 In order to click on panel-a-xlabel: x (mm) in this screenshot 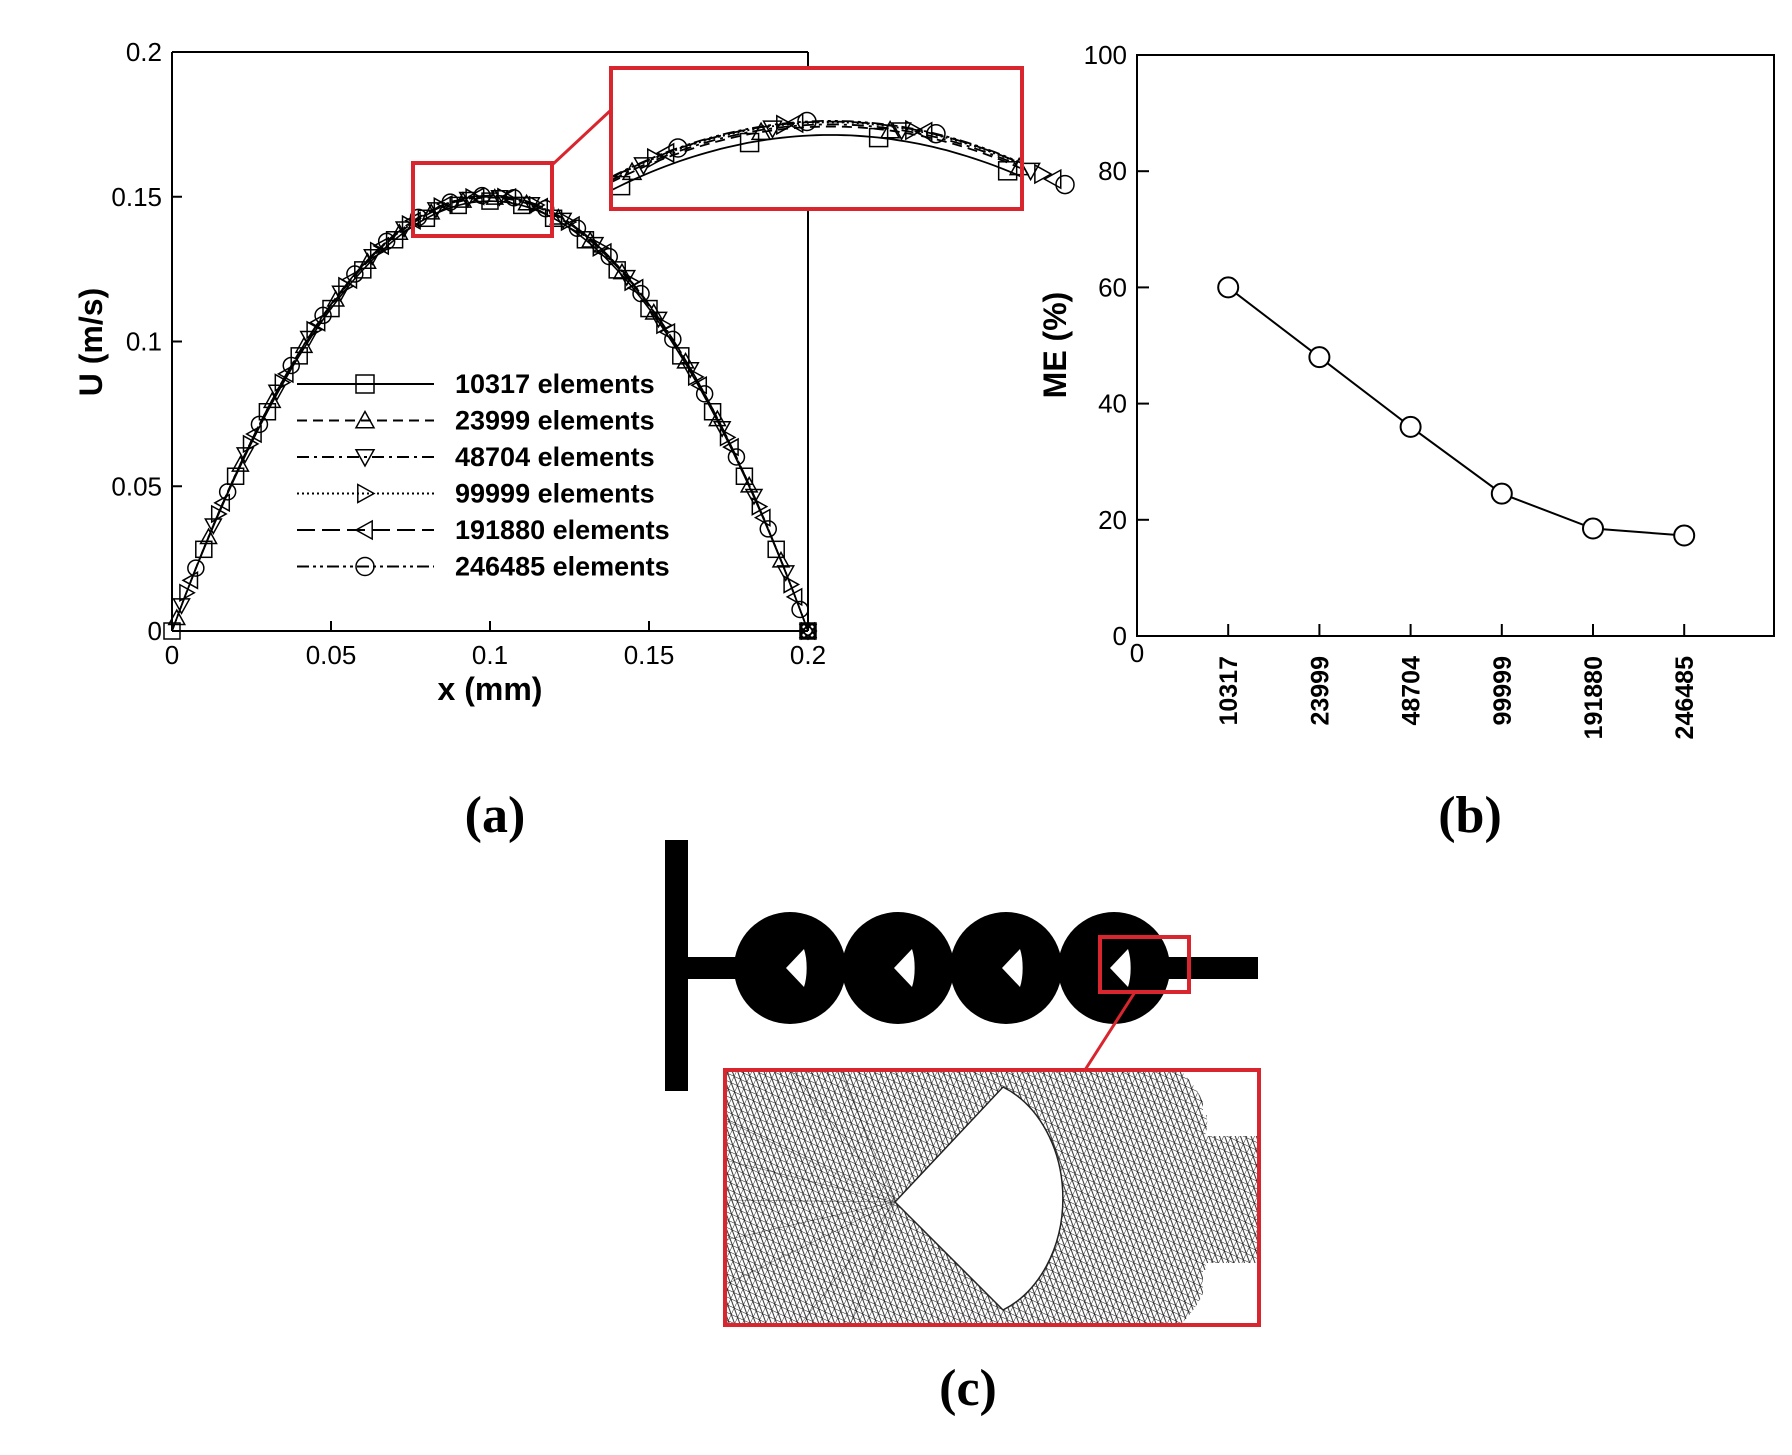, I will do `click(490, 689)`.